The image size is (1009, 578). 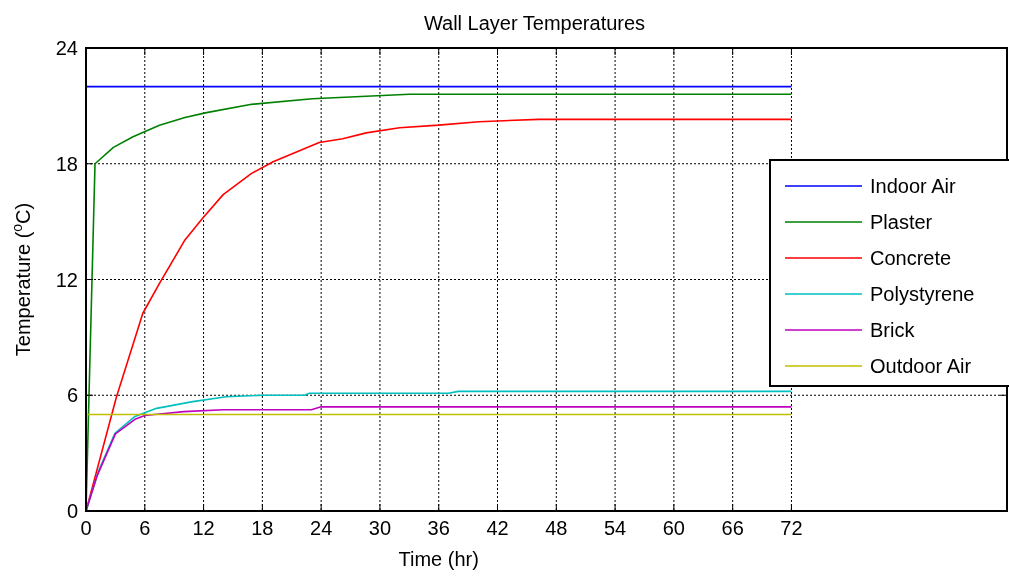 I want to click on x-tick-label: 6, so click(x=145, y=528).